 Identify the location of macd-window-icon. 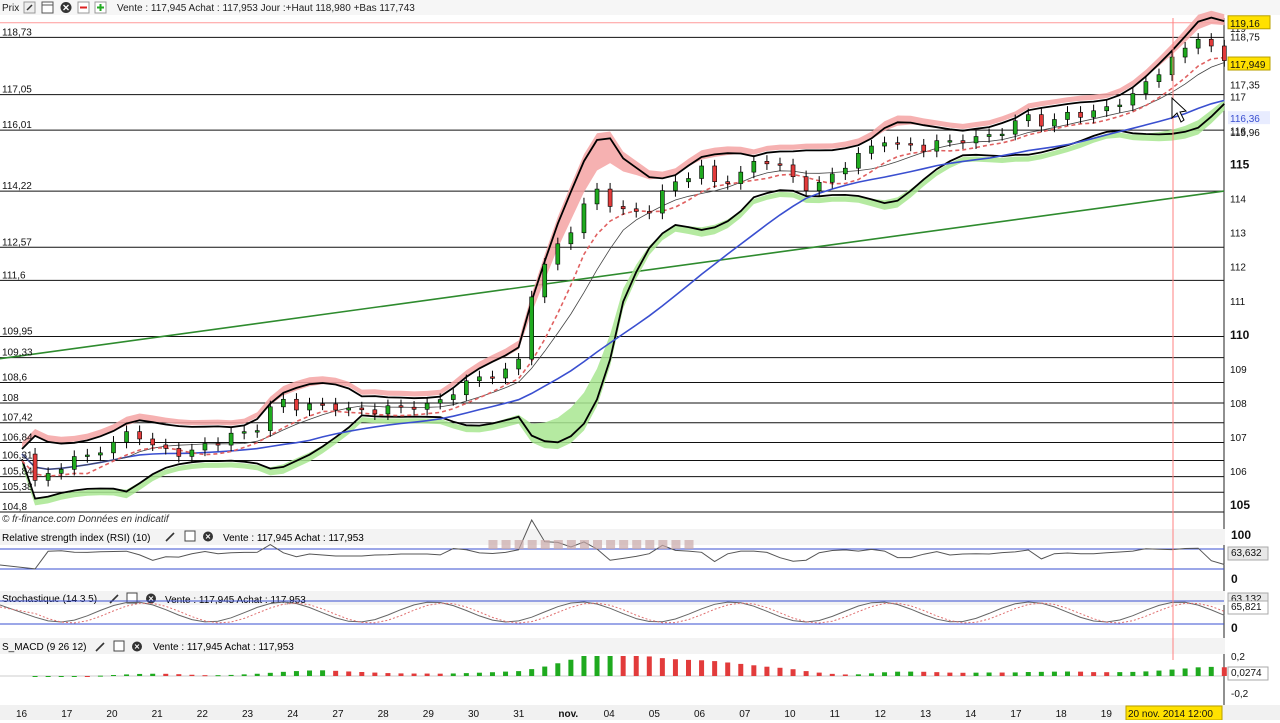
(119, 646).